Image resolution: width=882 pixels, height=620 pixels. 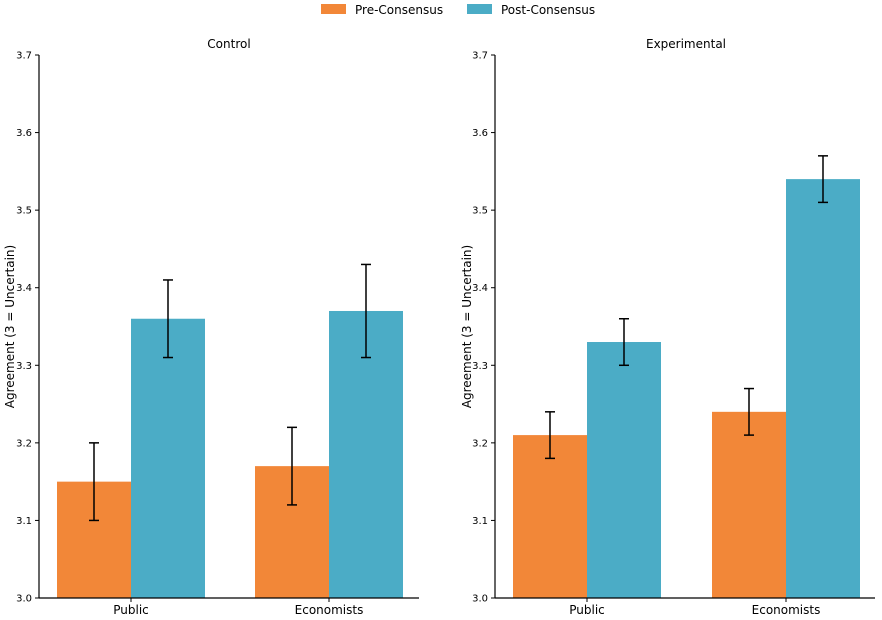 What do you see at coordinates (479, 9) in the screenshot?
I see `legend-swatch-post-consensus` at bounding box center [479, 9].